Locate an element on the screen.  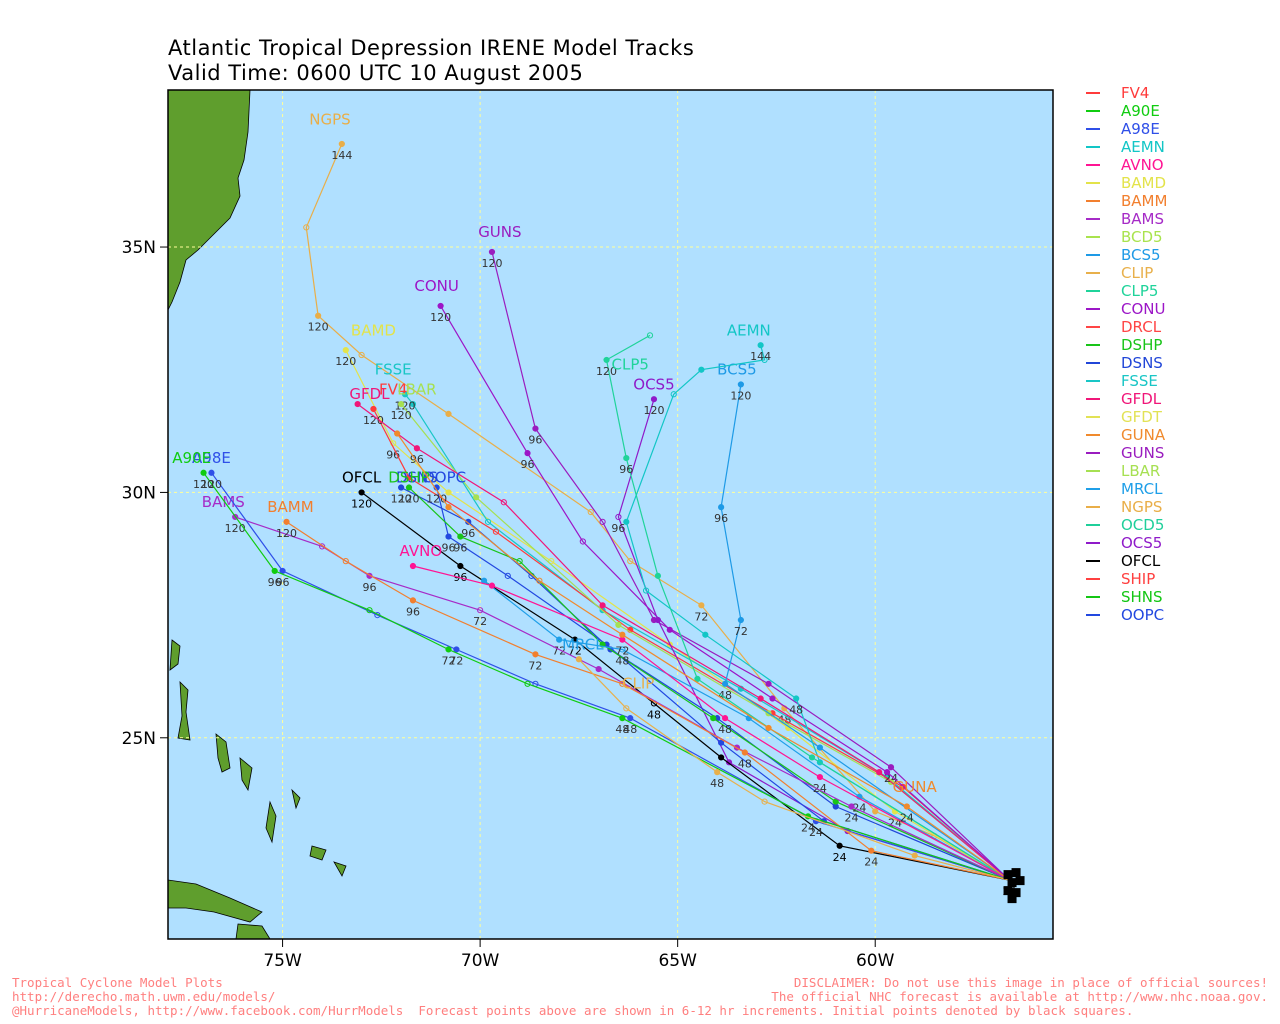
legend-item-bcs5: BCS5 is located at coordinates (1181, 255).